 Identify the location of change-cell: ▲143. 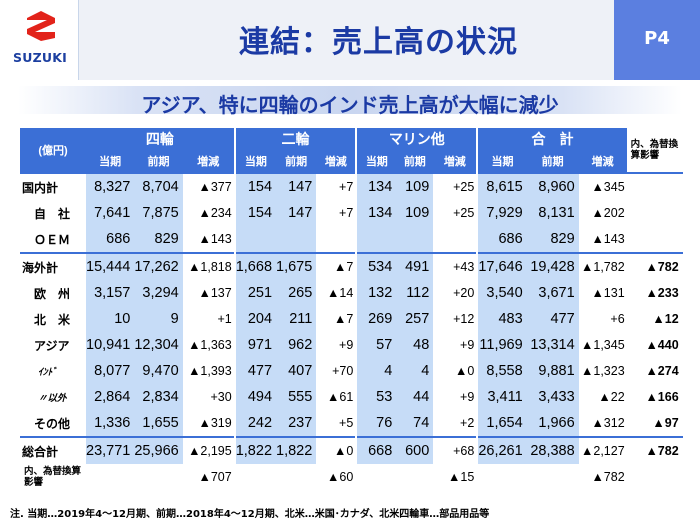
(602, 239).